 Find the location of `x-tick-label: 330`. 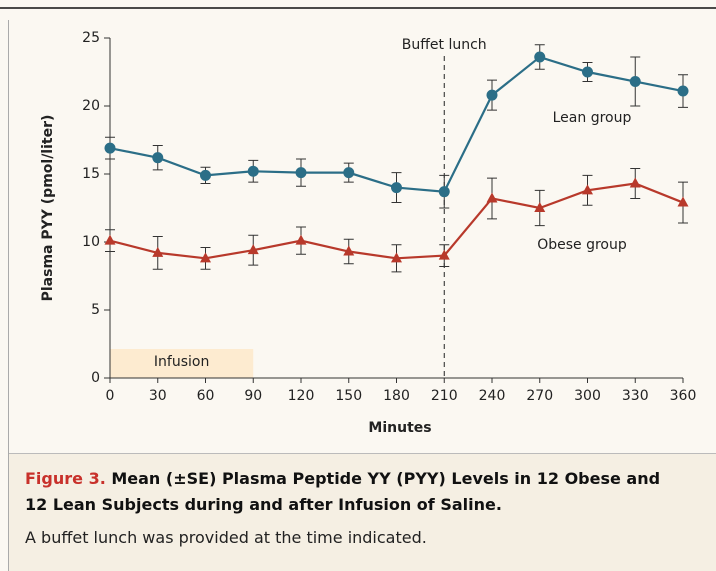

x-tick-label: 330 is located at coordinates (635, 396).